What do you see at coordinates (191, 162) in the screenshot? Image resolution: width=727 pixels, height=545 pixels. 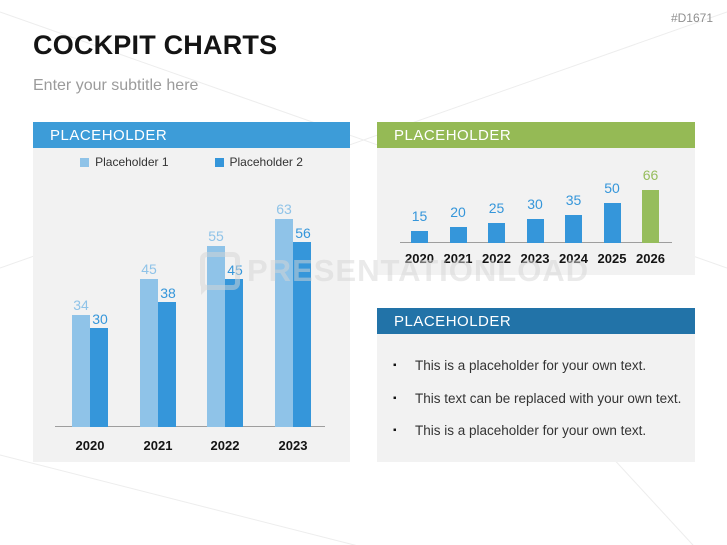 I see `chart-legend: Placeholder 1 Placeholder 2` at bounding box center [191, 162].